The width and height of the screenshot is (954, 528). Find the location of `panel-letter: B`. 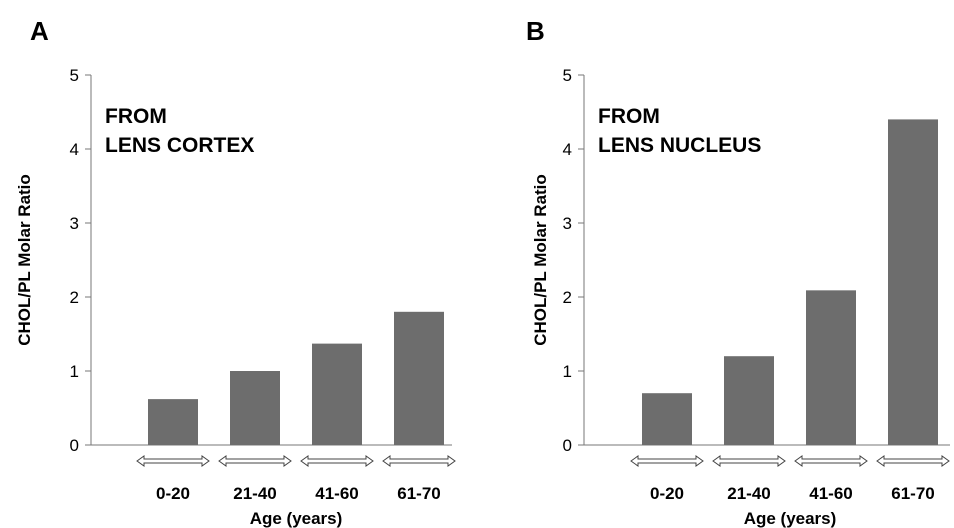

panel-letter: B is located at coordinates (535, 31).